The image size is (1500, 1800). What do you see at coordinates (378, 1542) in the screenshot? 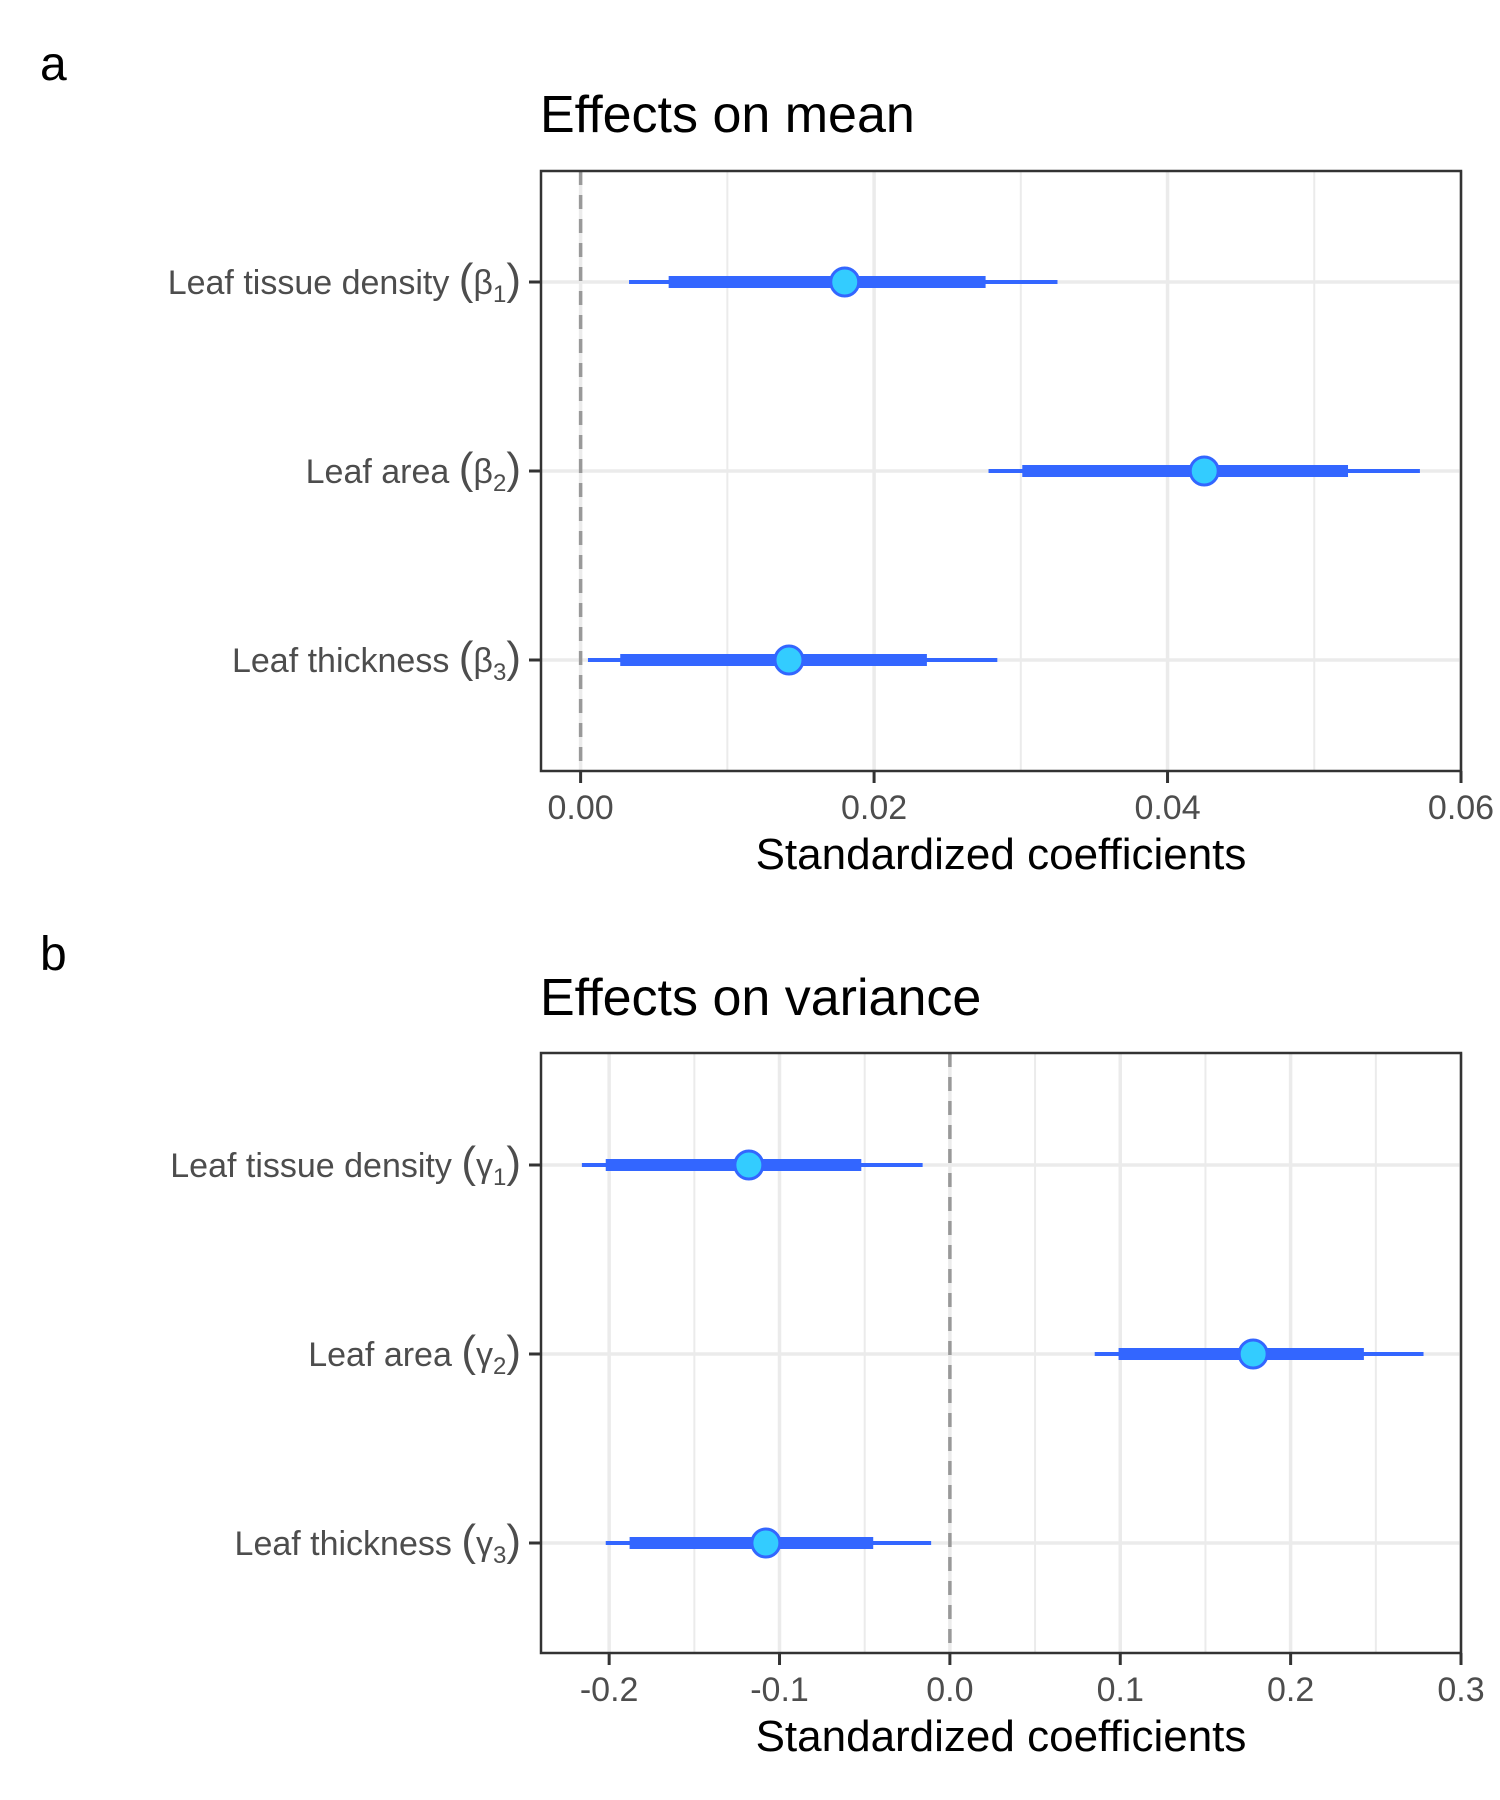
I see `y-tick-label: Leaf thickness (γ3)` at bounding box center [378, 1542].